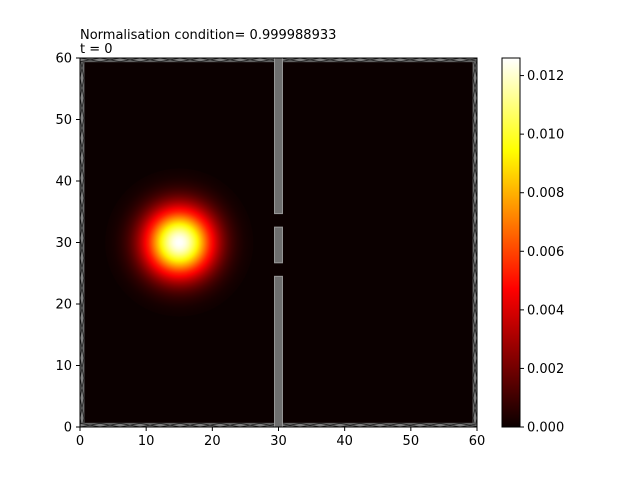 This screenshot has height=480, width=640. What do you see at coordinates (545, 193) in the screenshot?
I see `colorbar-tick-label: 0.008` at bounding box center [545, 193].